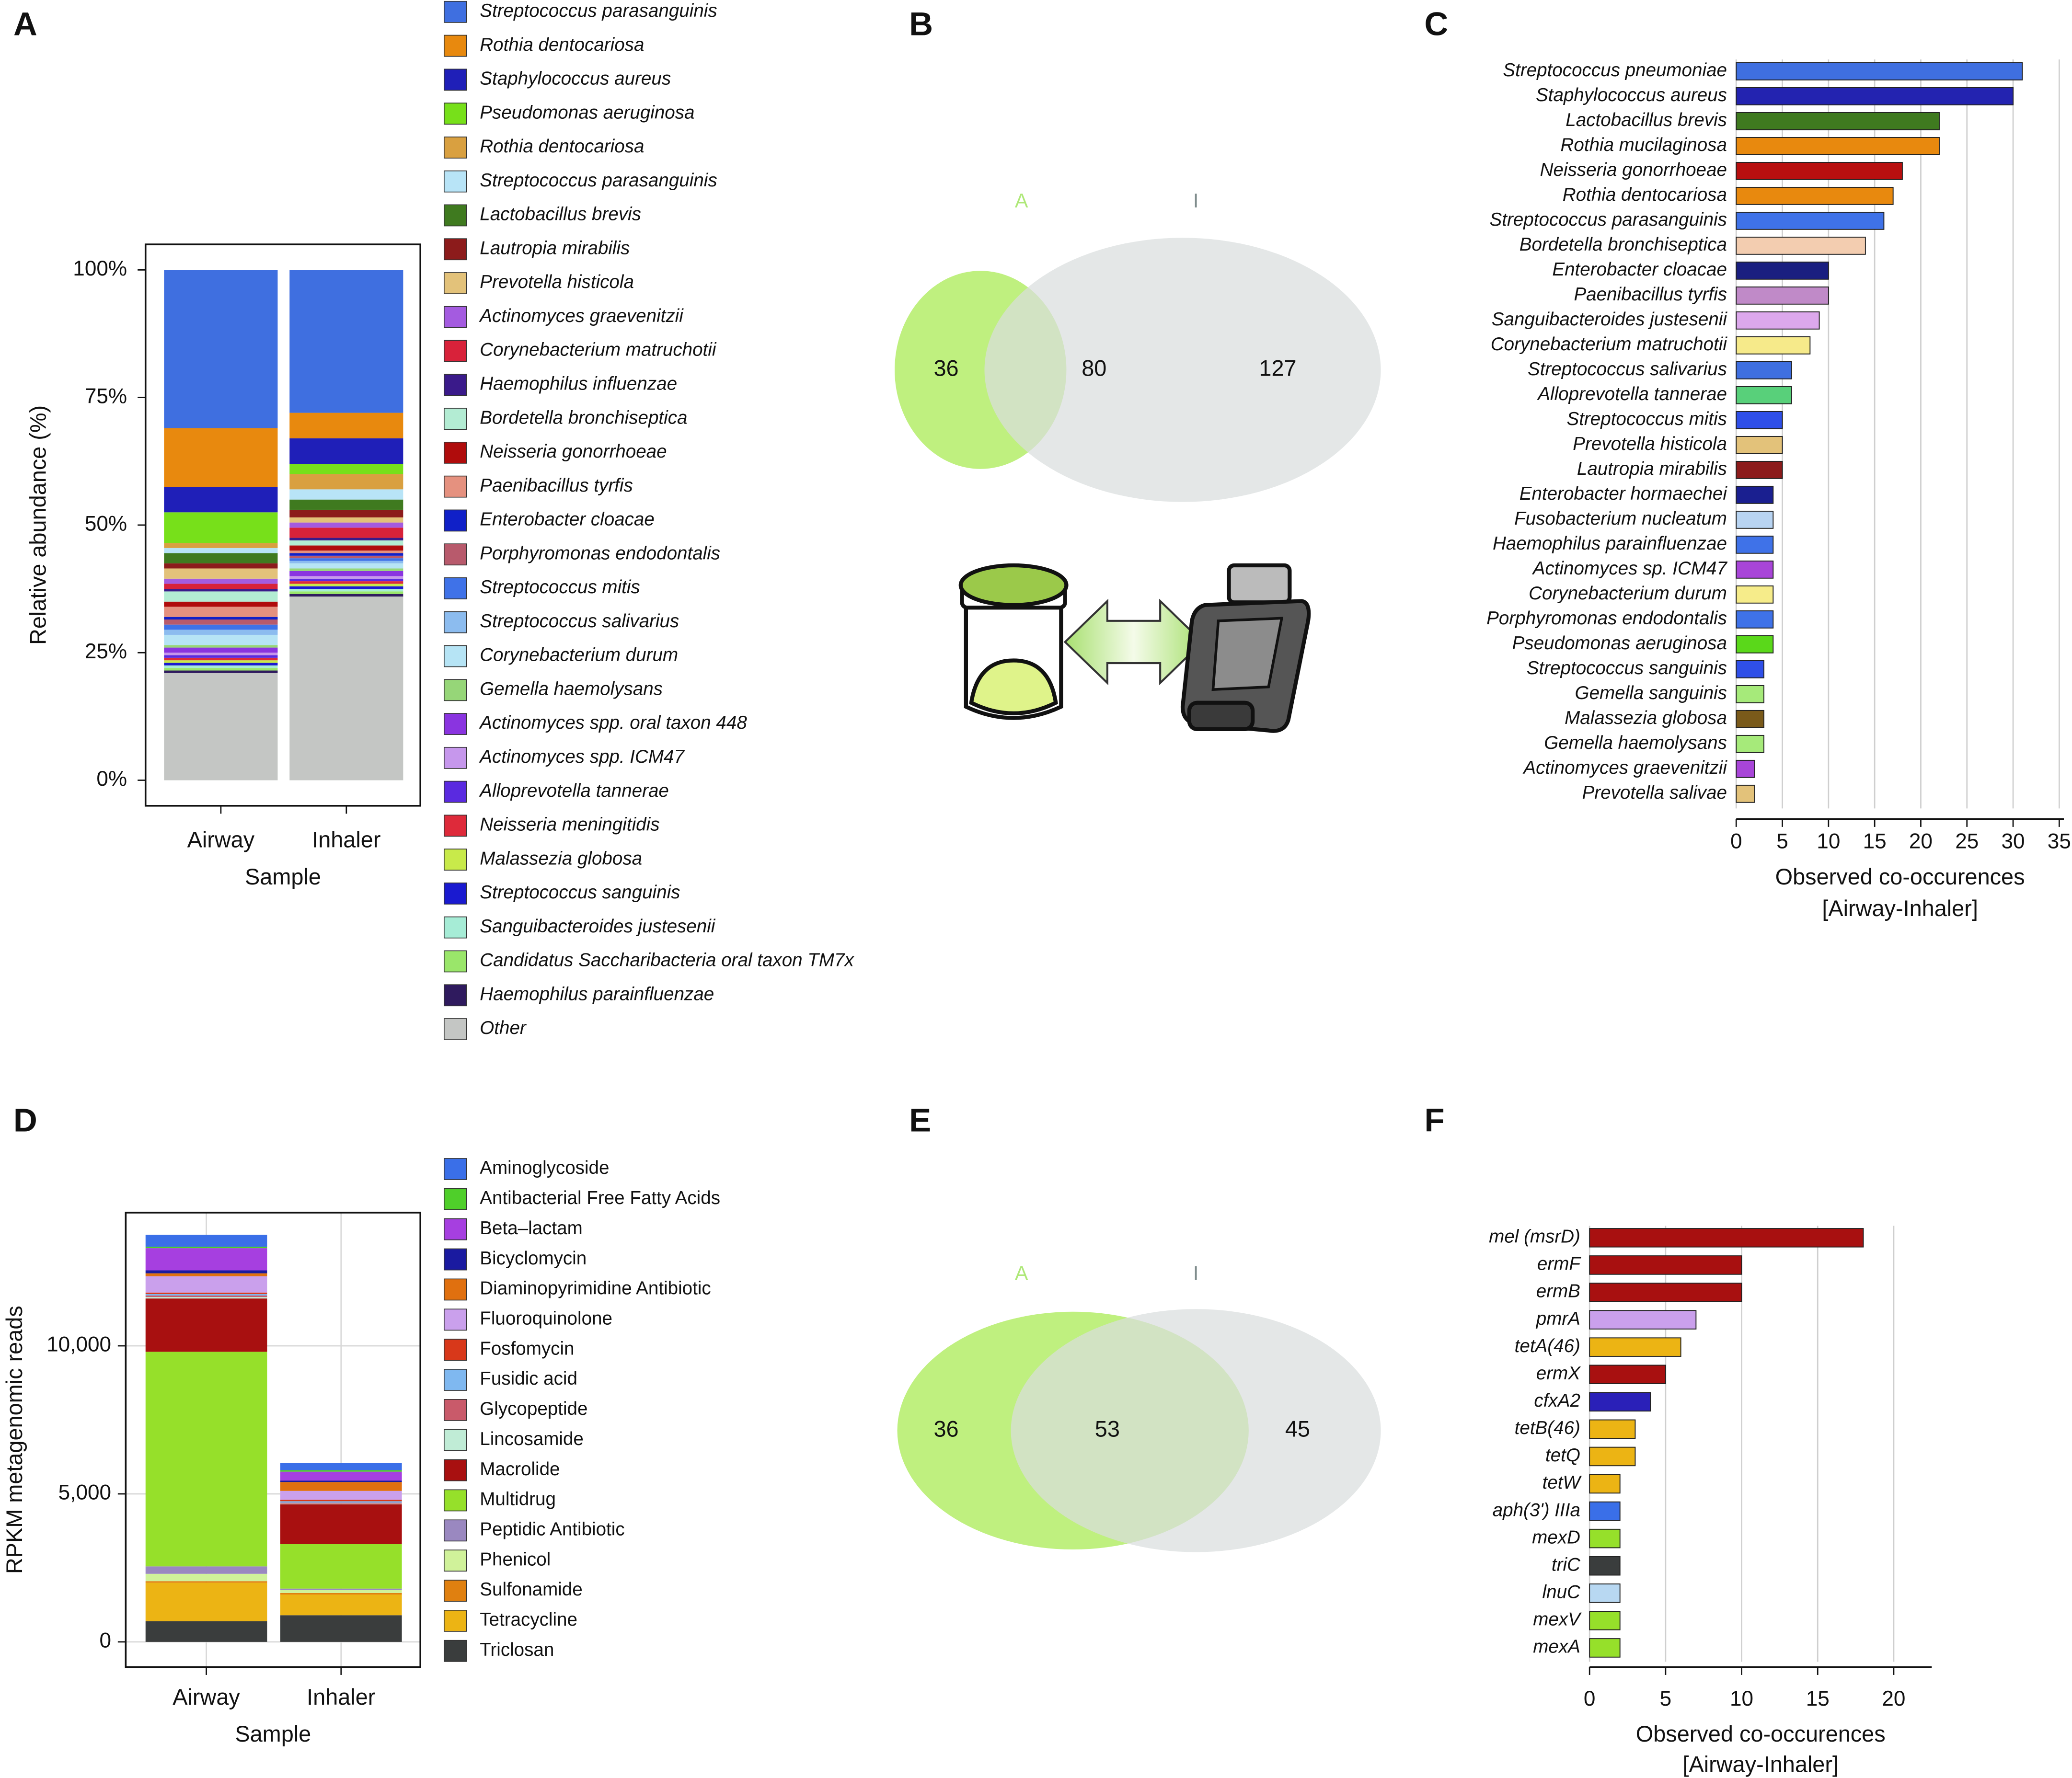 This screenshot has height=1778, width=2072. I want to click on legend-label: Sanguibacteroides justesenii, so click(598, 927).